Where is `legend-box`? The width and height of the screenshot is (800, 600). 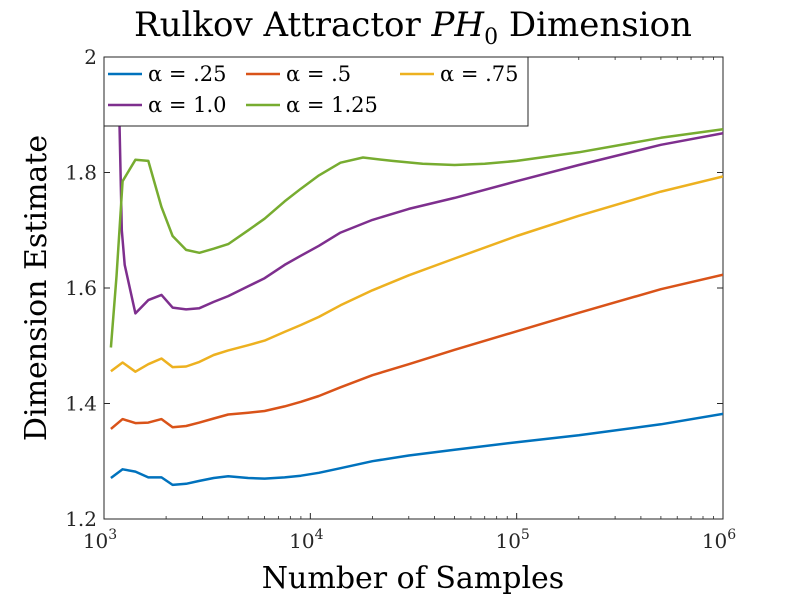
legend-box is located at coordinates (316, 91).